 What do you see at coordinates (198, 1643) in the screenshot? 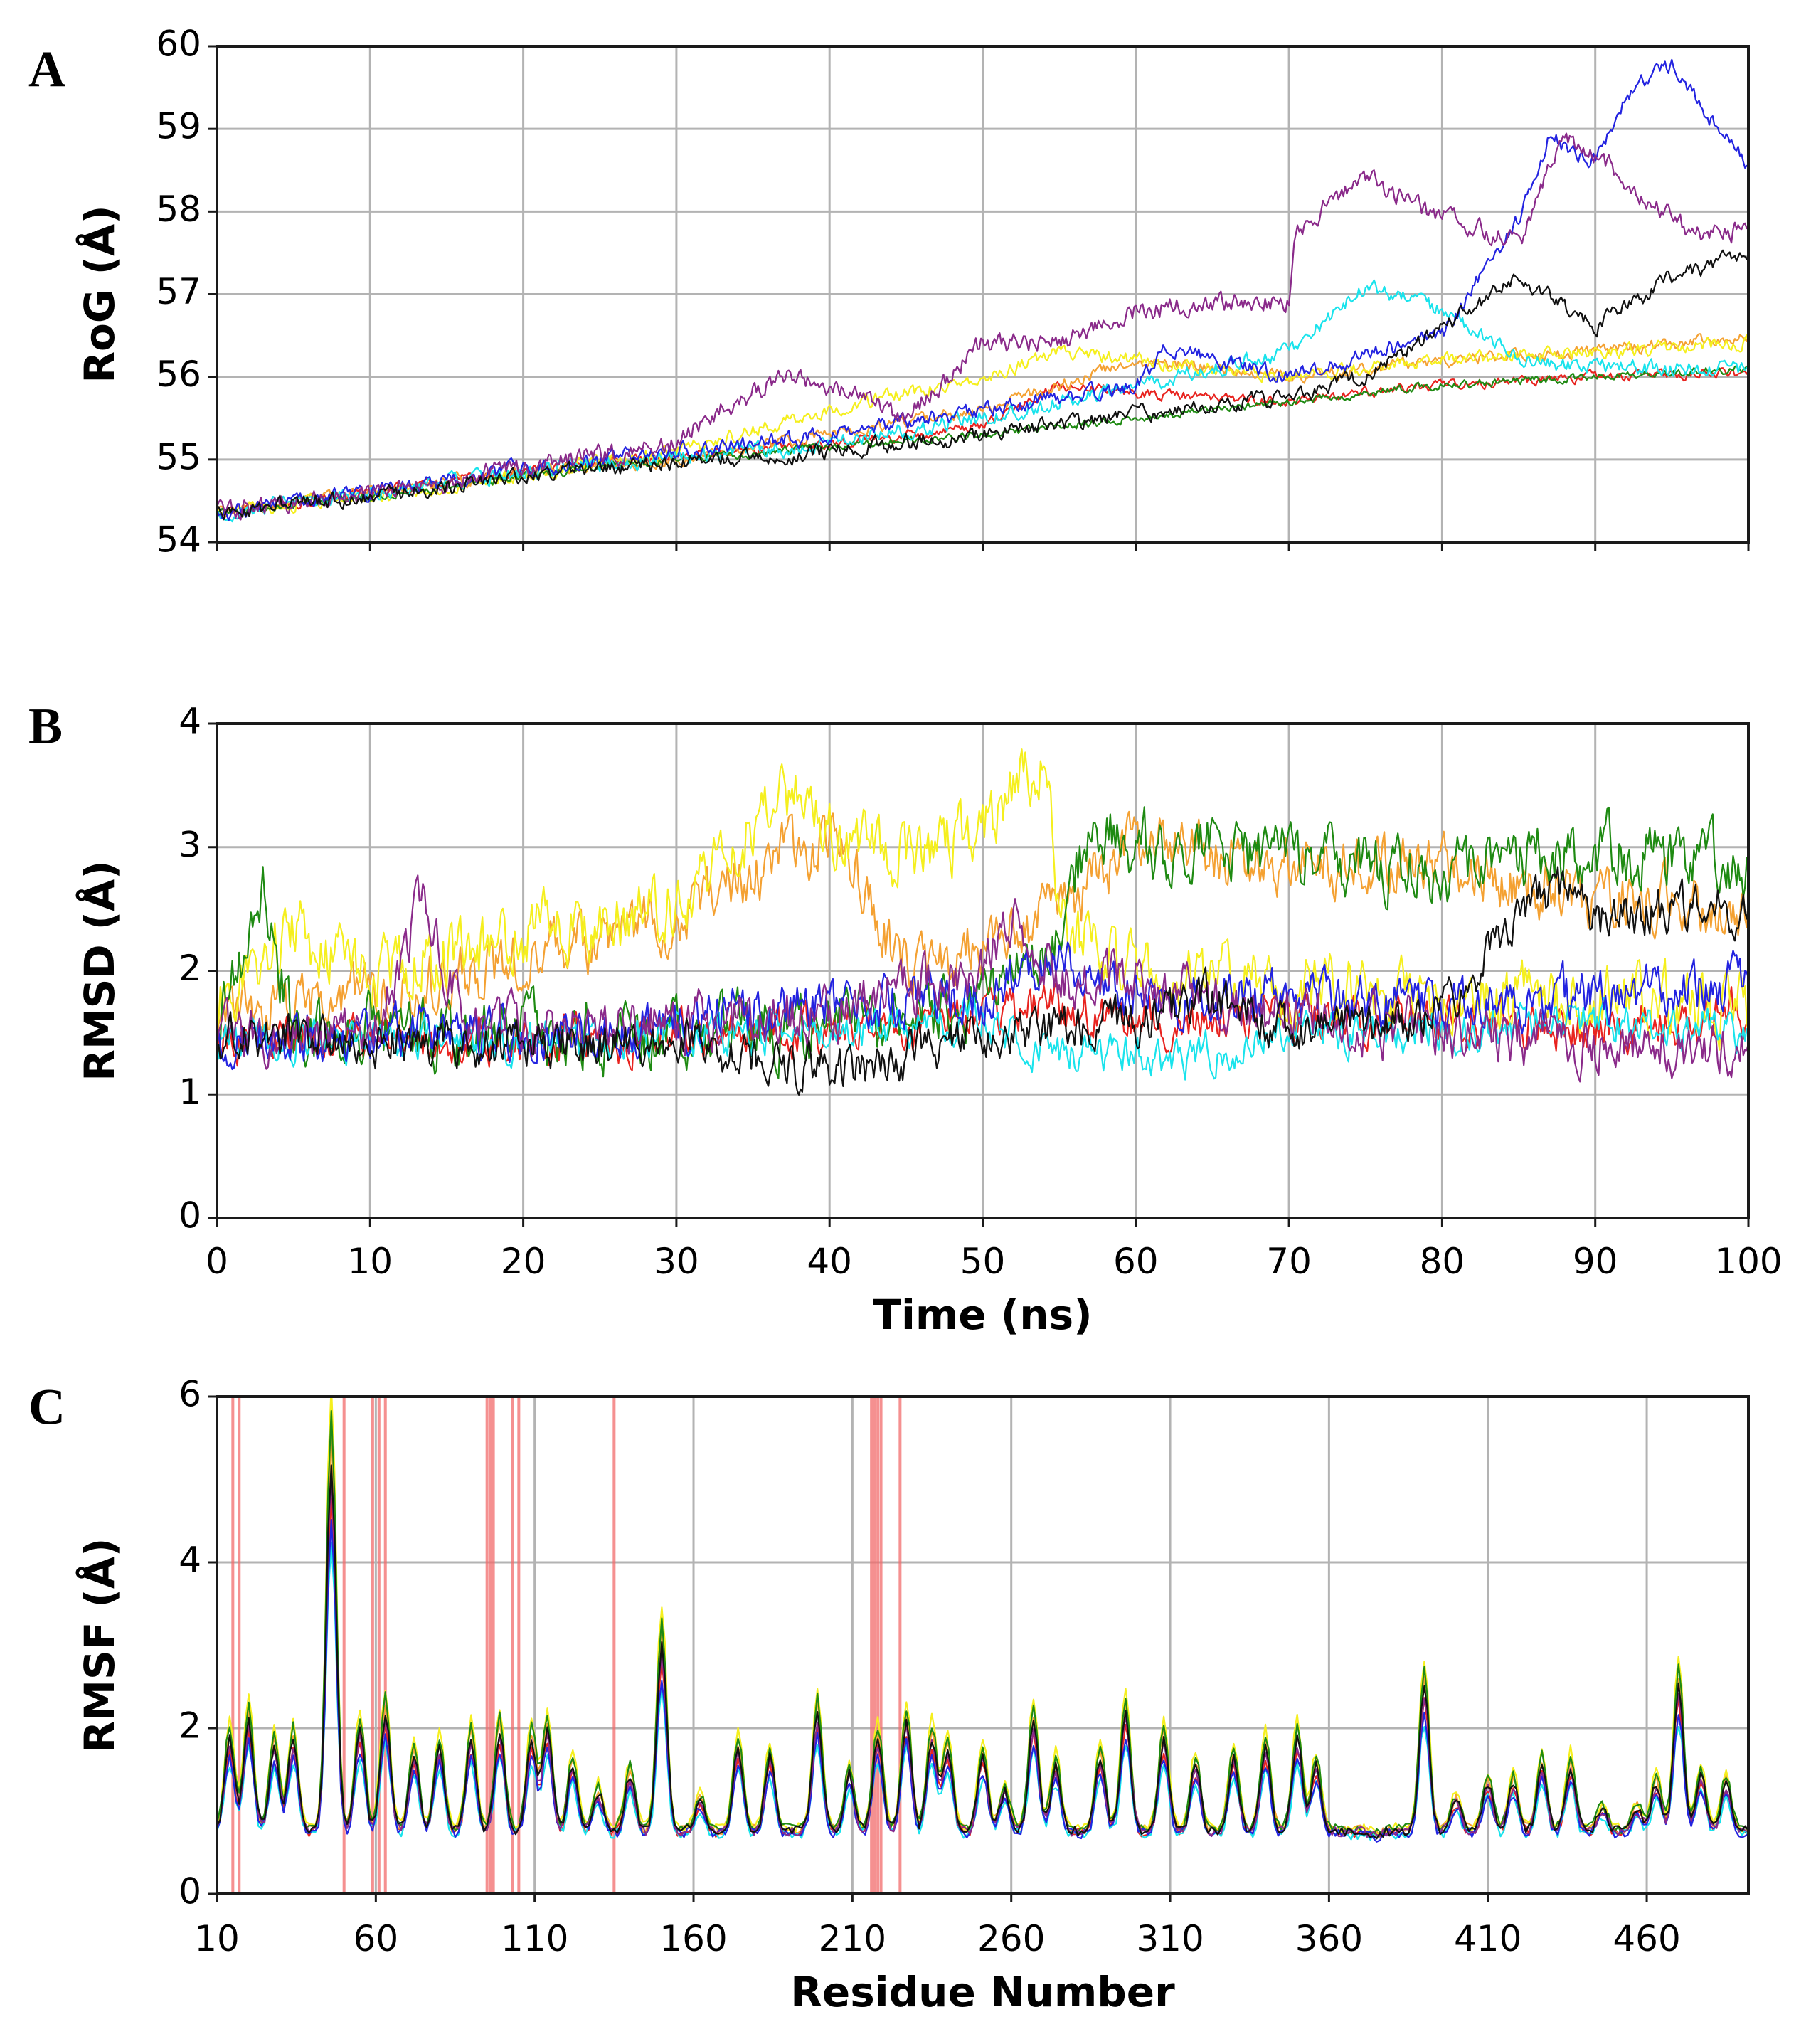
I see `y-ticks: 0 2 4 6` at bounding box center [198, 1643].